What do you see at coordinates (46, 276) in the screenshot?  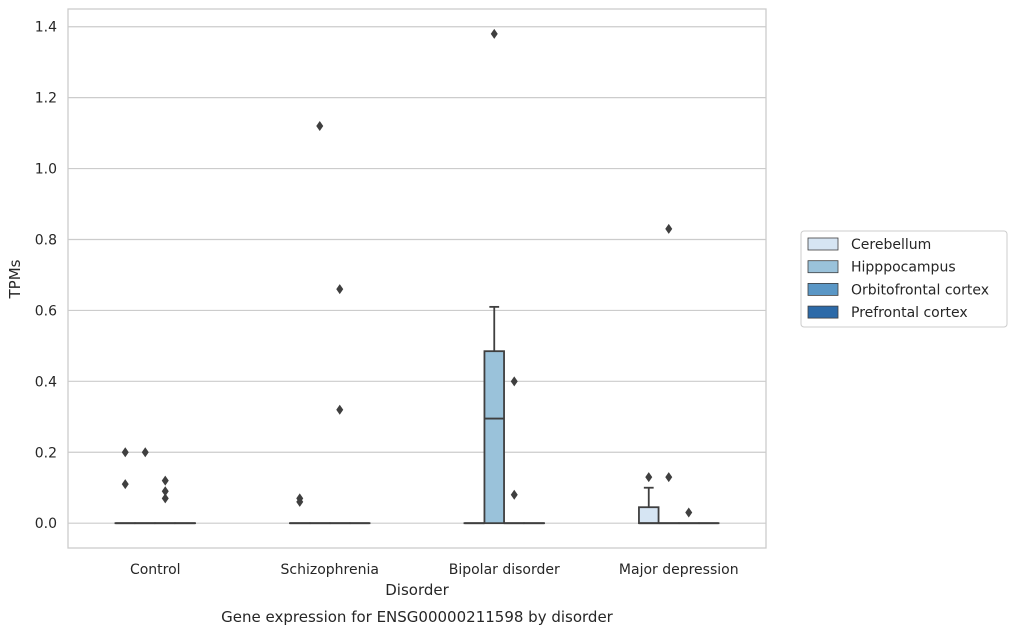 I see `y-axis-ticks: 0.0 0.2 0.4 0.6 0.8 1.0 1.2 1.4` at bounding box center [46, 276].